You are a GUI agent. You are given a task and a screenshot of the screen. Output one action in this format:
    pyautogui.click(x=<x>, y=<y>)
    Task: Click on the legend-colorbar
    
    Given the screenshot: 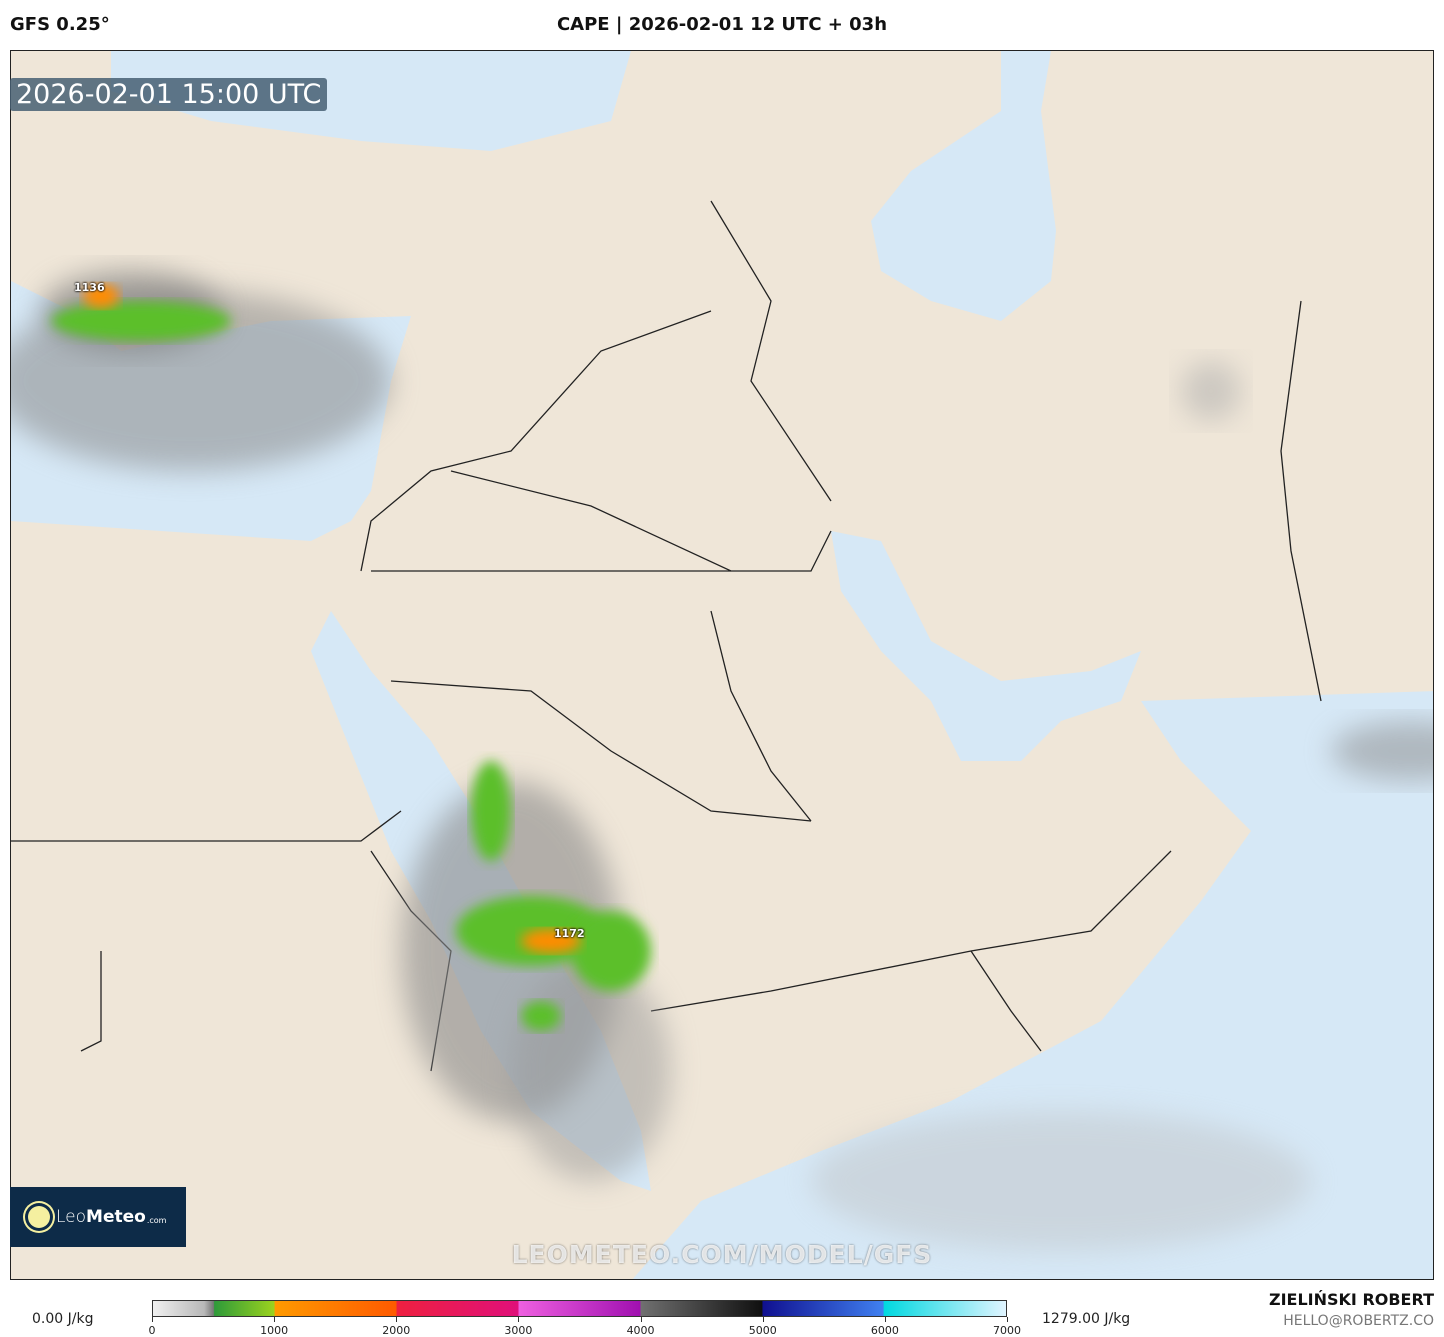 What is the action you would take?
    pyautogui.click(x=579, y=1308)
    